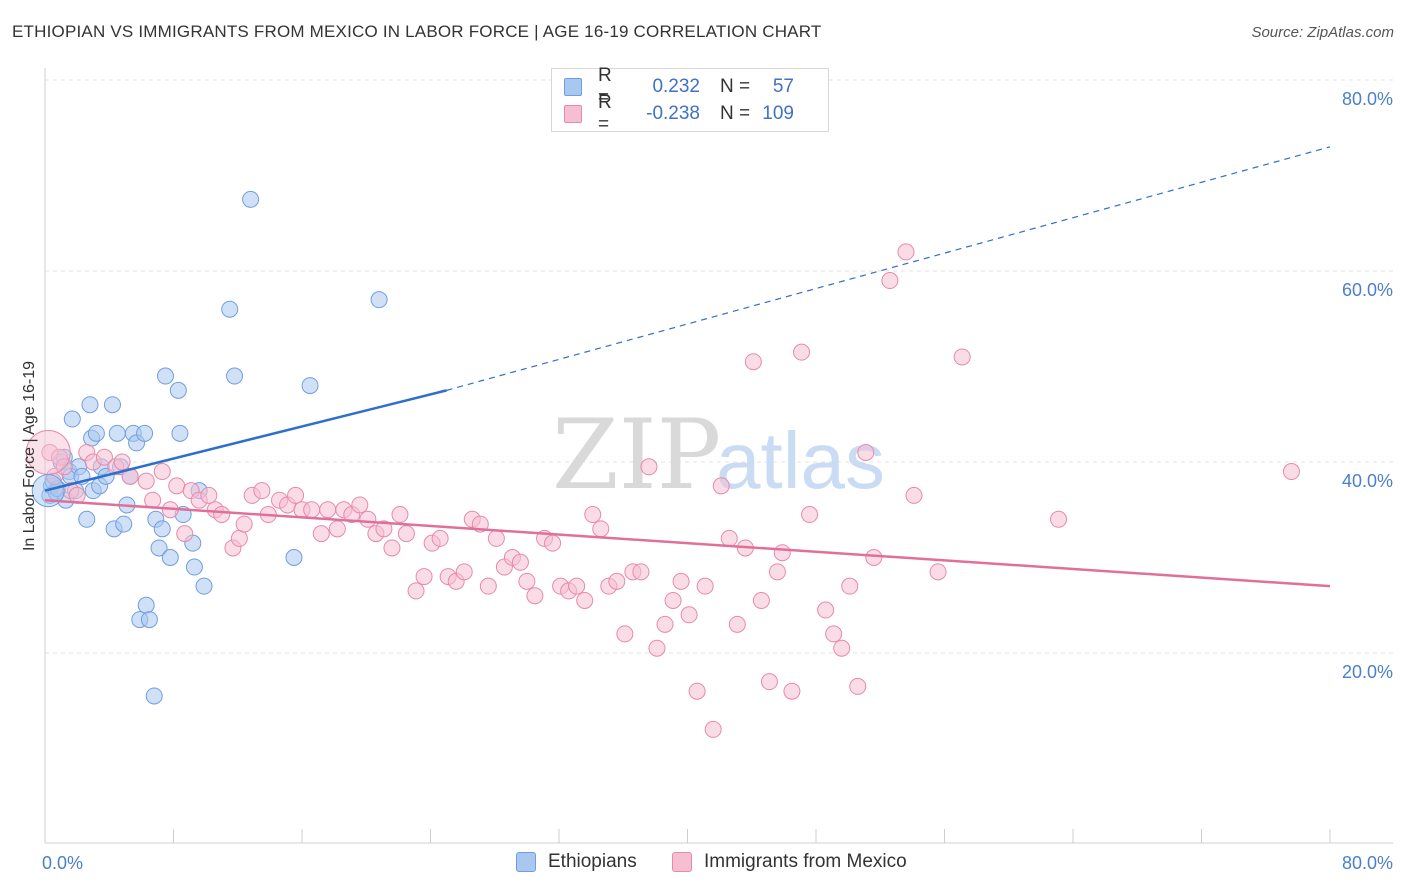 This screenshot has width=1406, height=892. I want to click on legend-row-mexico: R = -0.238 N = 109, so click(679, 113).